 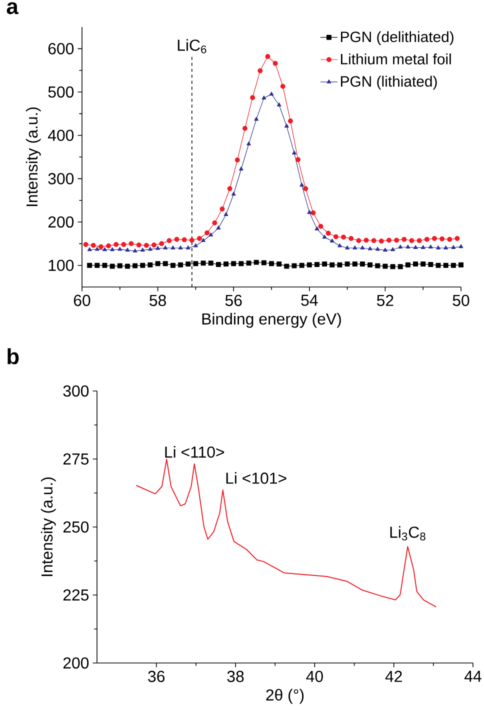 What do you see at coordinates (393, 676) in the screenshot?
I see `x-tick-label: 42` at bounding box center [393, 676].